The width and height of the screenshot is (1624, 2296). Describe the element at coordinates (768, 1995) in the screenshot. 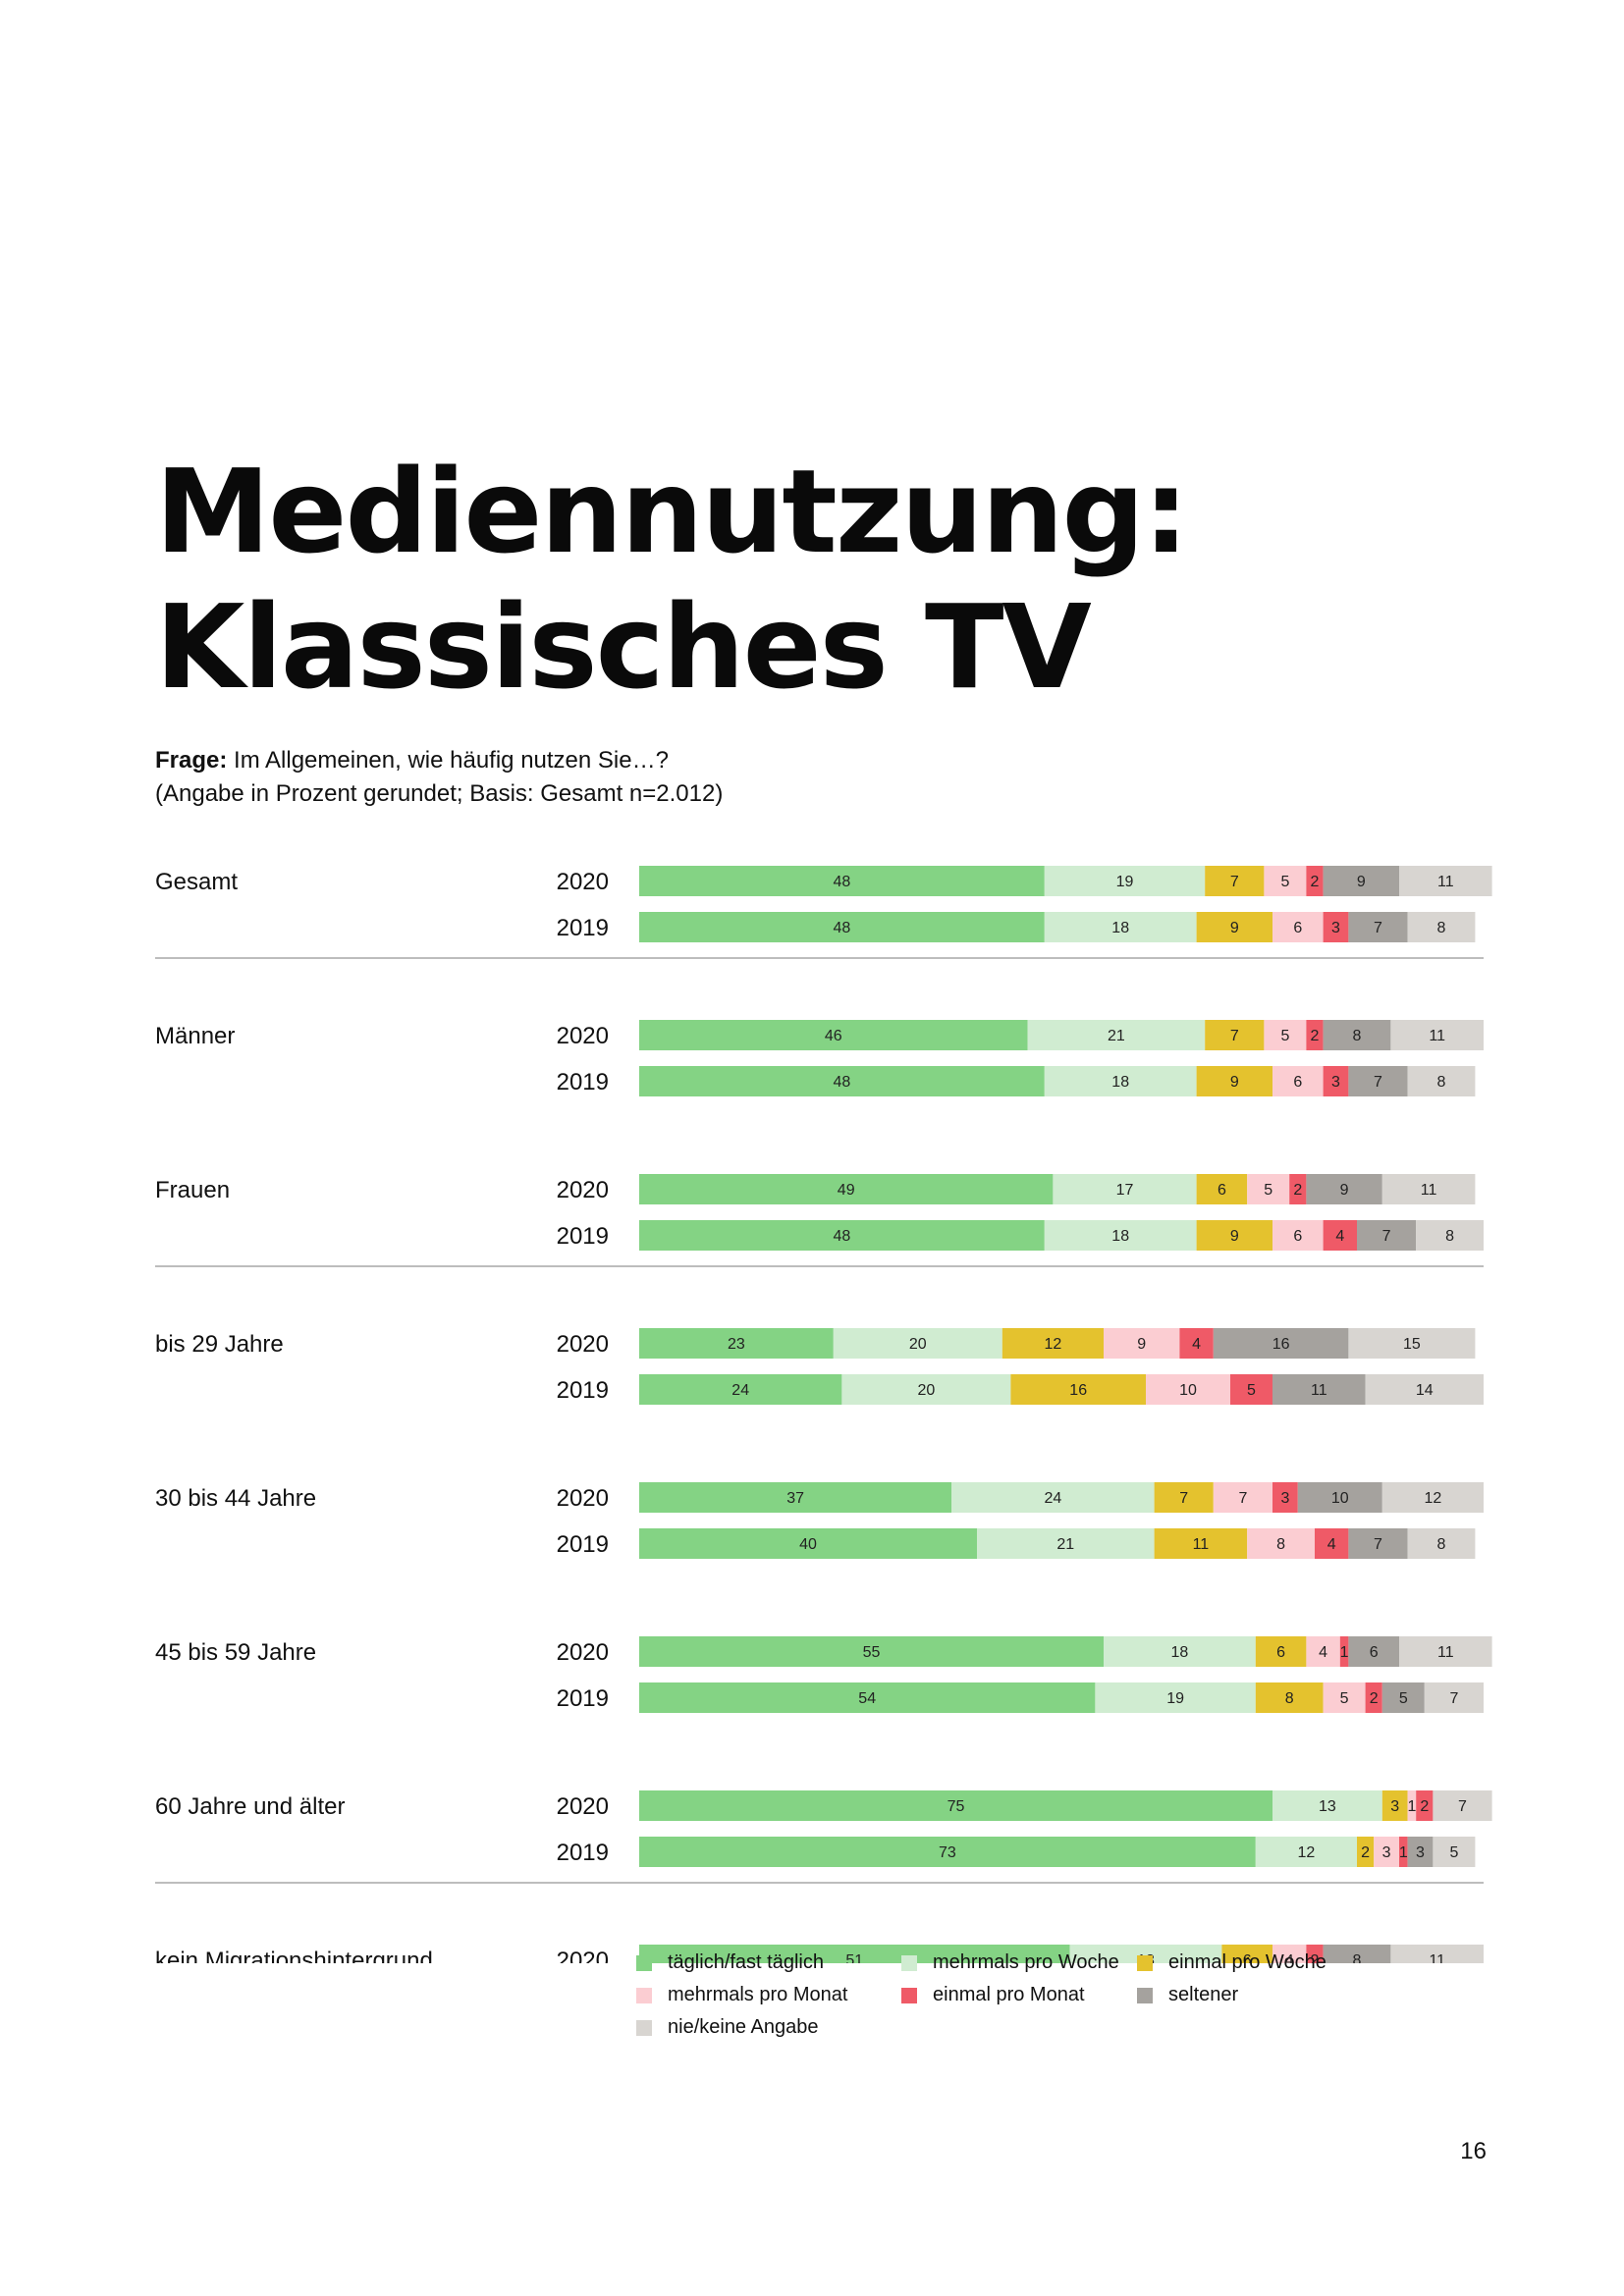

I see `legend-item: mehrmals pro Monat` at that location.